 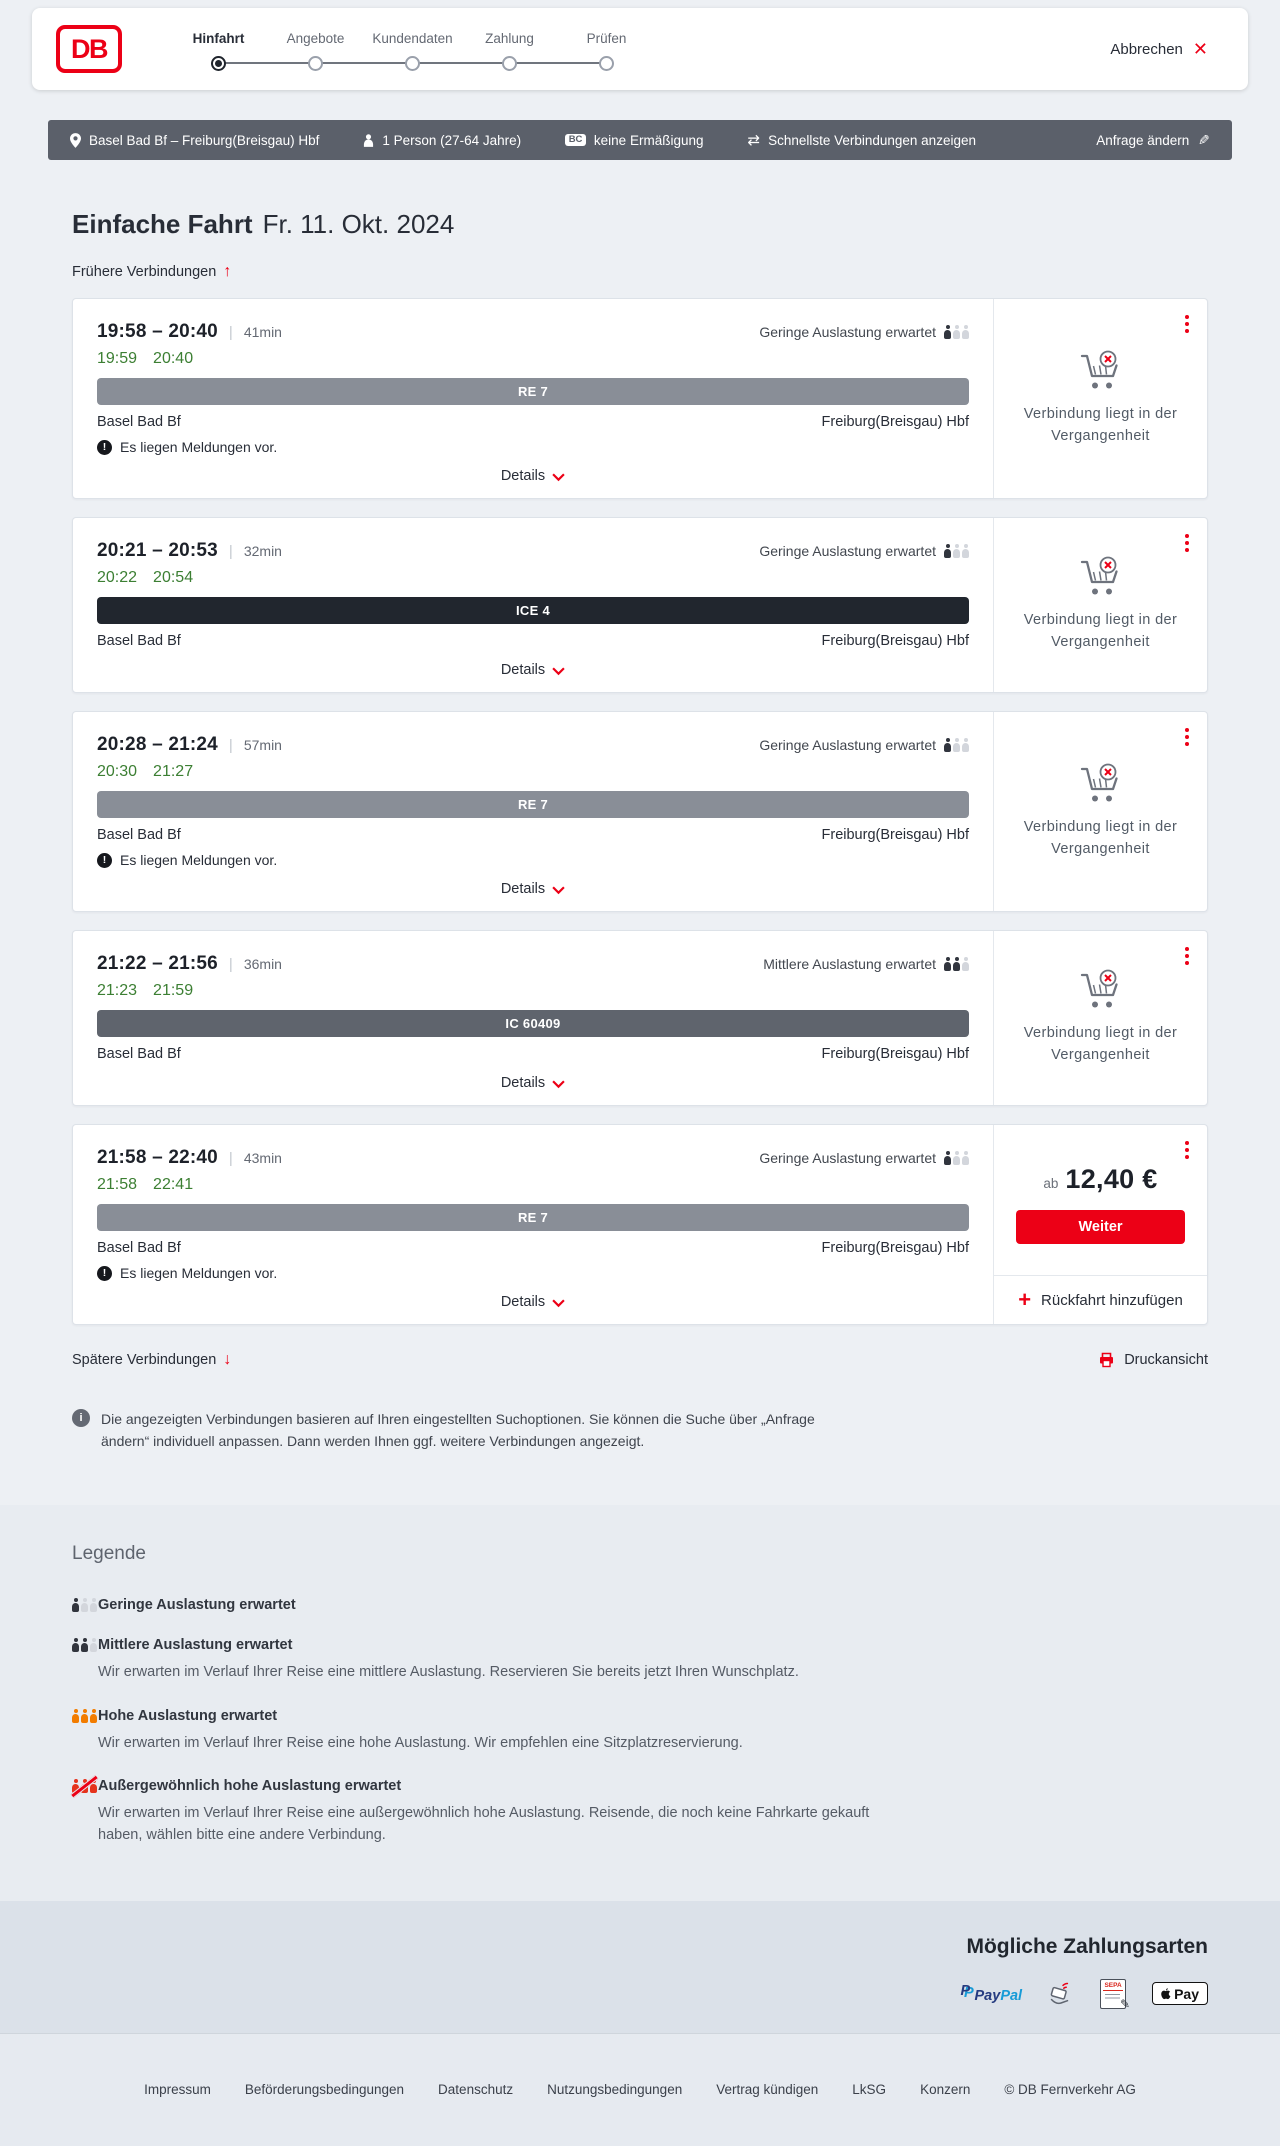 I want to click on db-logo: DB, so click(x=89, y=49).